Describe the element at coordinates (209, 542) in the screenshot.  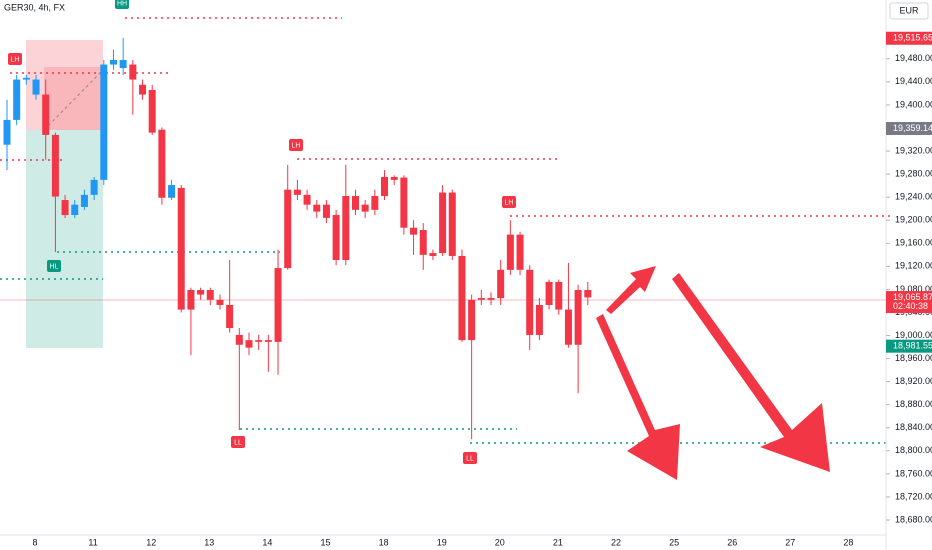
I see `x-tick-label: 13` at that location.